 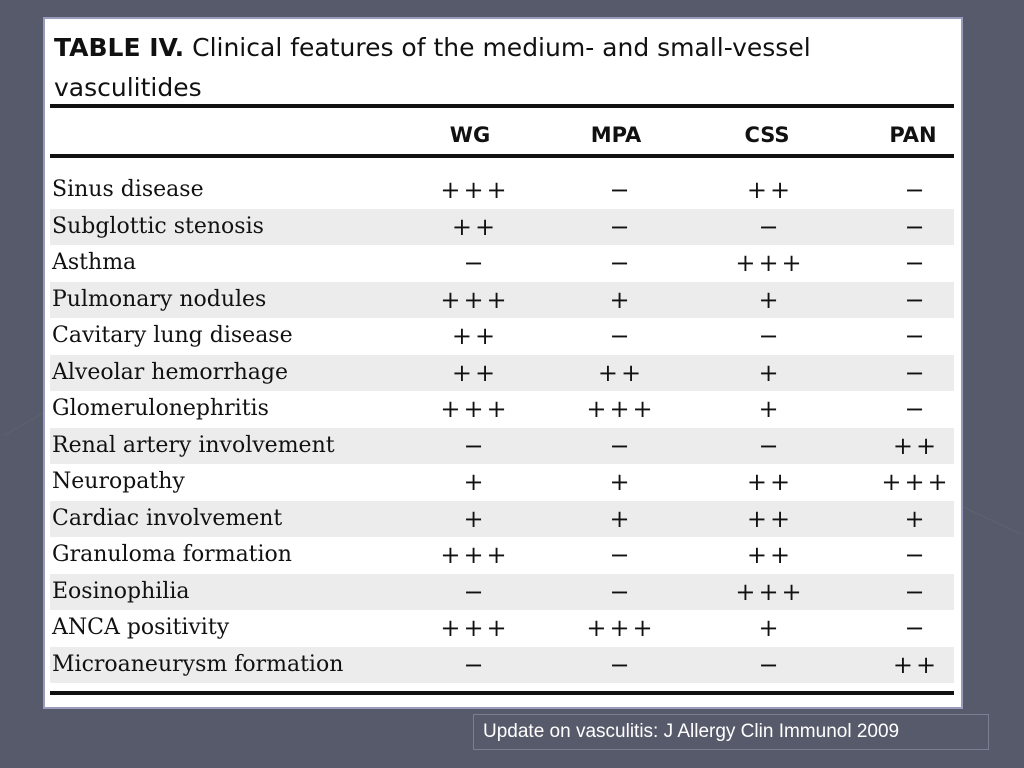 I want to click on table-row: Granuloma formation +++ − ++ −, so click(x=502, y=555).